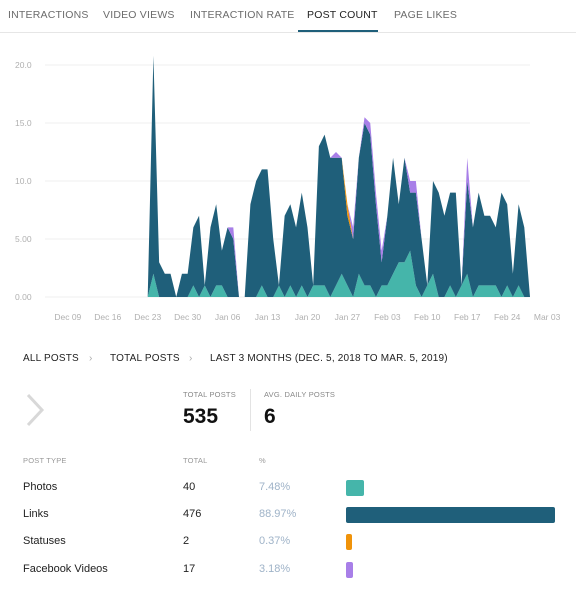 The width and height of the screenshot is (576, 598). What do you see at coordinates (278, 514) in the screenshot?
I see `post-type-percent: 88.97%` at bounding box center [278, 514].